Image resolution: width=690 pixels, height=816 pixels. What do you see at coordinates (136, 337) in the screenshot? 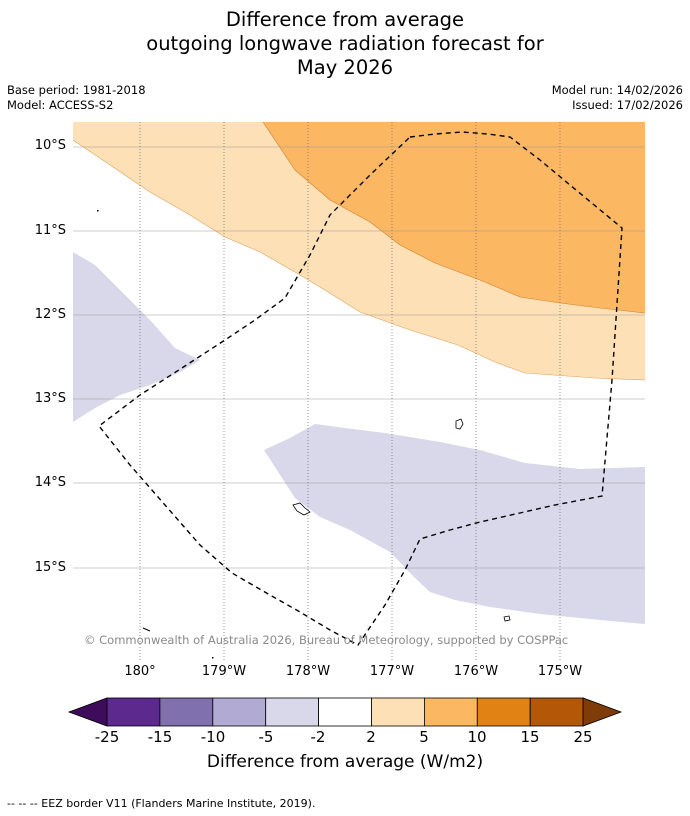
I see `anomaly-region-minus-5-minus-2-west` at bounding box center [136, 337].